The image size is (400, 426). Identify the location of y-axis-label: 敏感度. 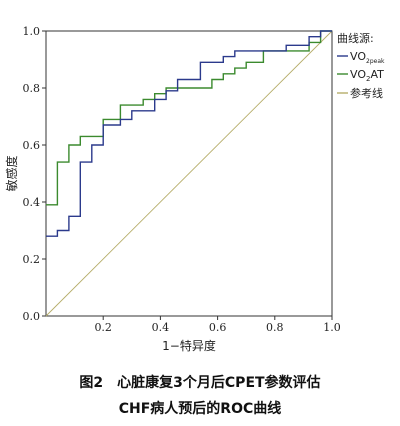
(11, 173).